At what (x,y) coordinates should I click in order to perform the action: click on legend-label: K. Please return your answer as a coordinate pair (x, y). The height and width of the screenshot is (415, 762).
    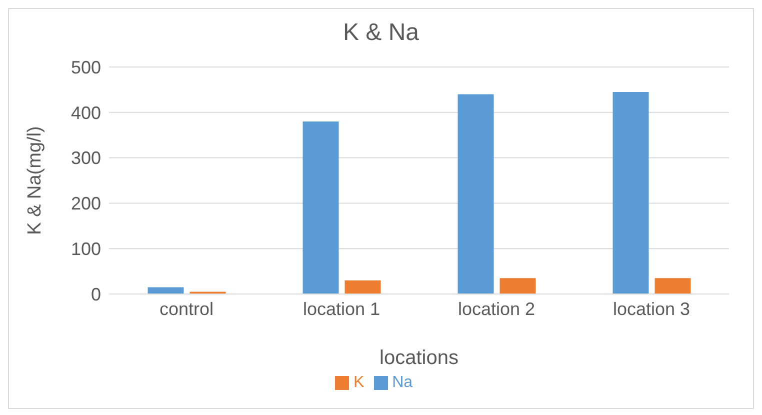
    Looking at the image, I should click on (358, 382).